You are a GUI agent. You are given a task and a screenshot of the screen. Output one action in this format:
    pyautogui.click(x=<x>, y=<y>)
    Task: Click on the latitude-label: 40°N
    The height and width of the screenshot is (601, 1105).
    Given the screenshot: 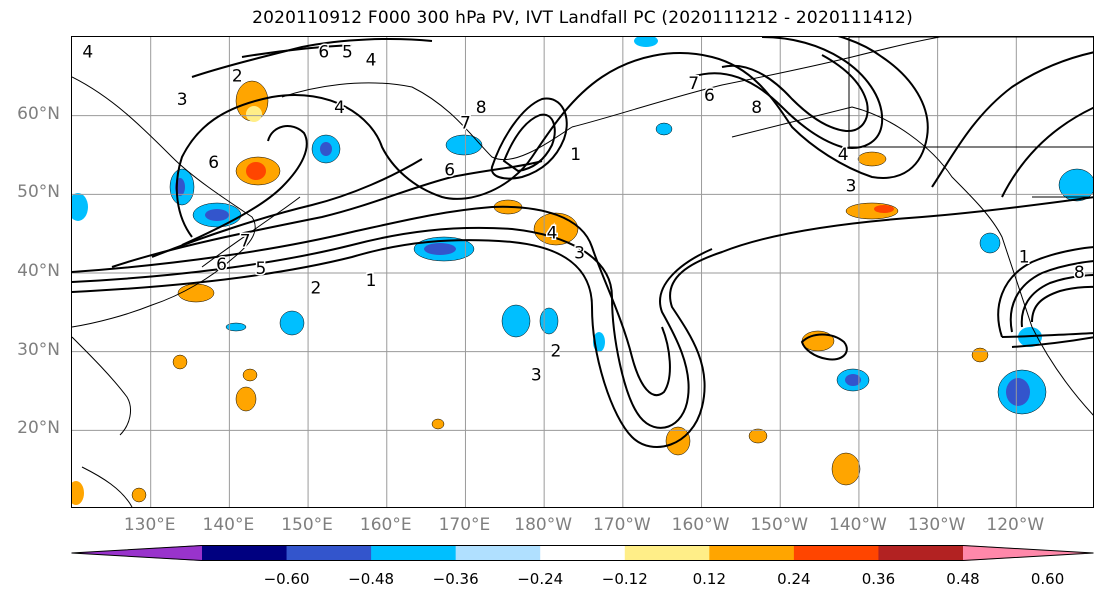 What is the action you would take?
    pyautogui.click(x=38, y=271)
    